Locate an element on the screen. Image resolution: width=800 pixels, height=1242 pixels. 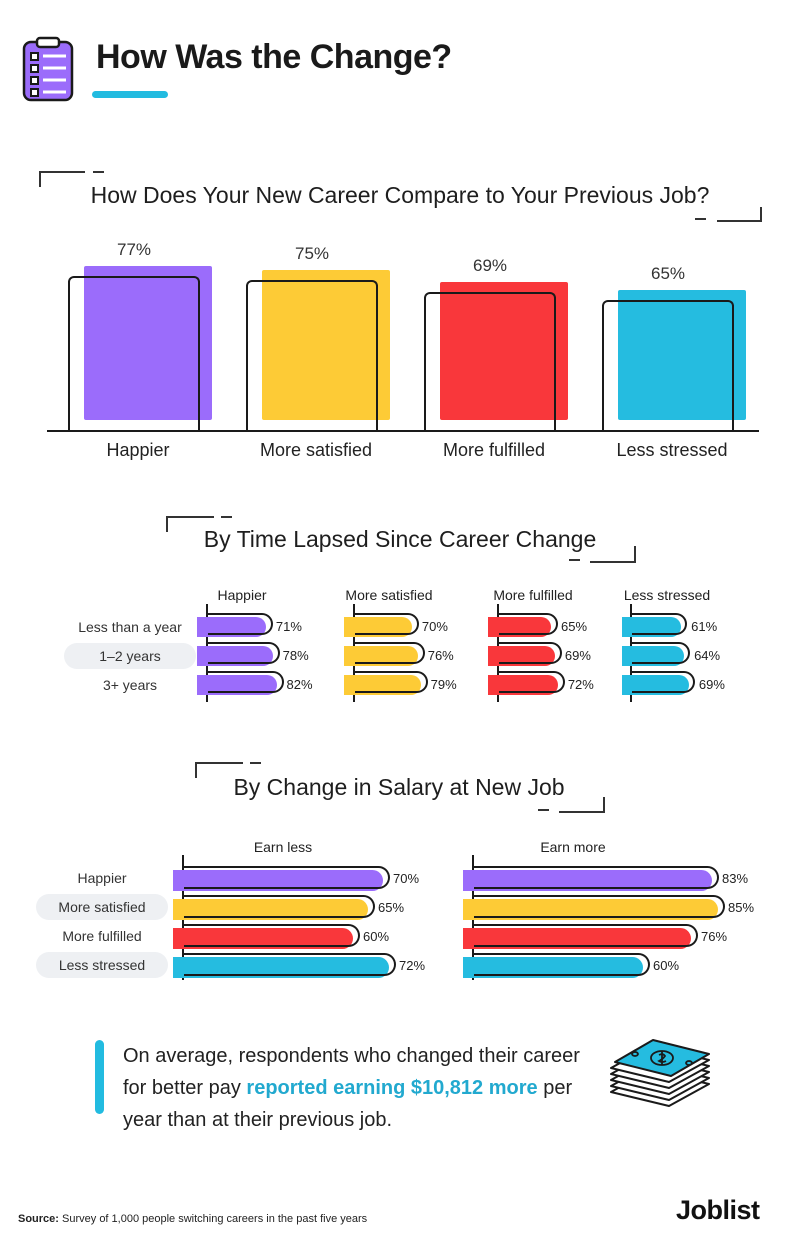
clipboard-checklist-icon is located at coordinates (48, 70).